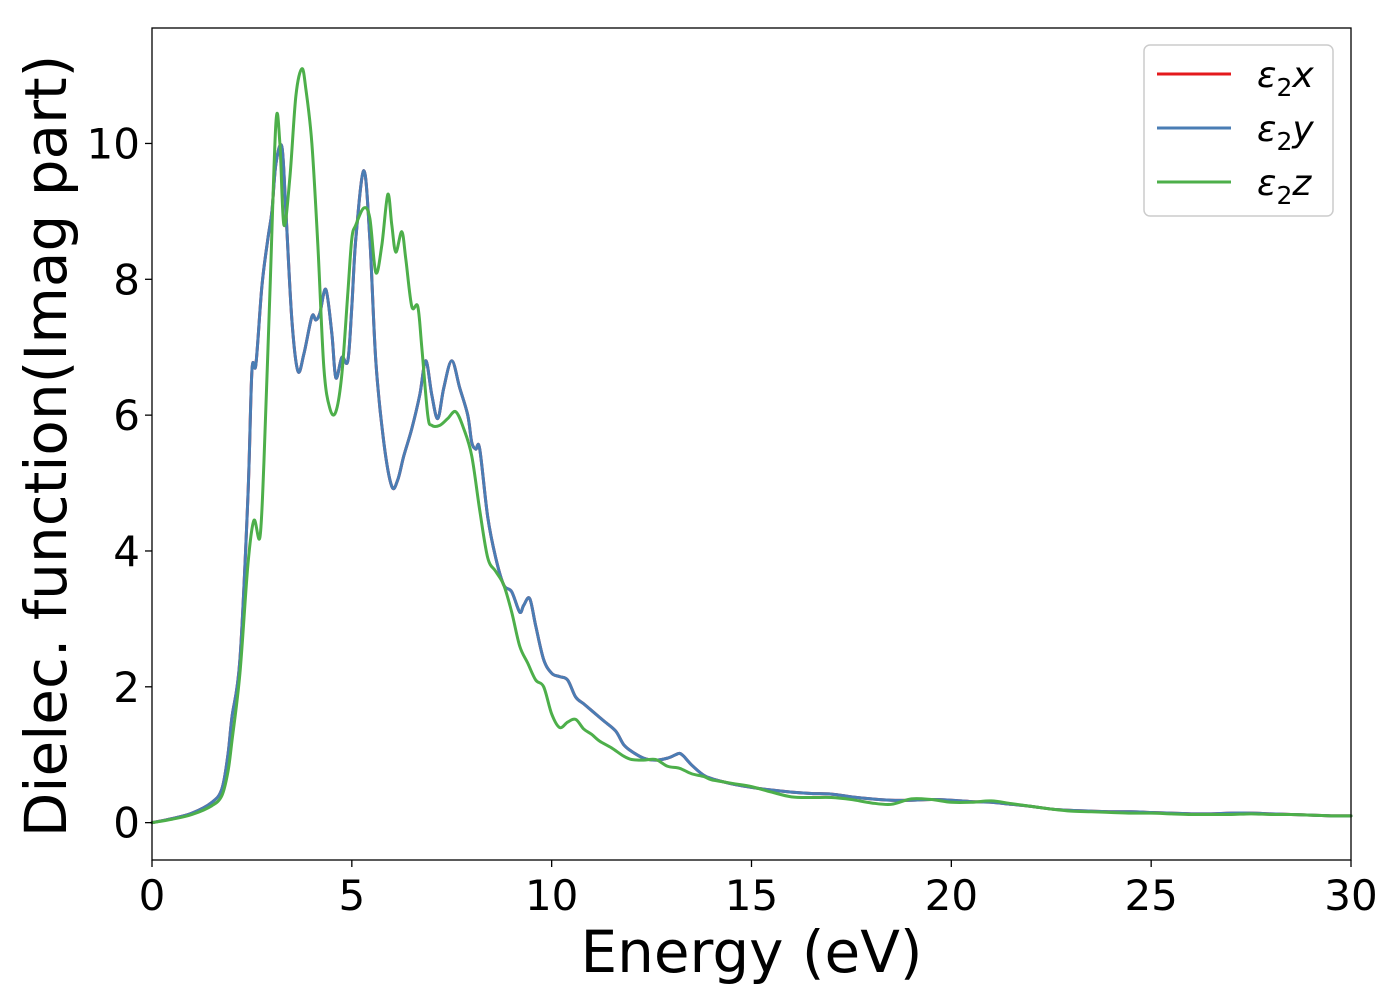 The image size is (1400, 1000). Describe the element at coordinates (751, 895) in the screenshot. I see `x-tick-label: 15` at that location.